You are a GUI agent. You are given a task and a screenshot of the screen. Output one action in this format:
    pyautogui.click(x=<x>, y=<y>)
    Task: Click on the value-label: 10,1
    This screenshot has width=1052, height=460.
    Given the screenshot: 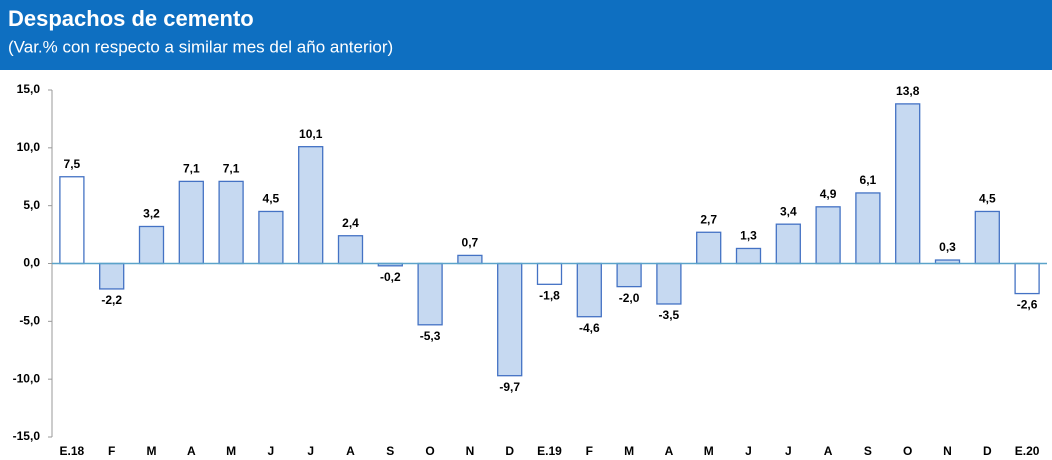 What is the action you would take?
    pyautogui.click(x=311, y=134)
    